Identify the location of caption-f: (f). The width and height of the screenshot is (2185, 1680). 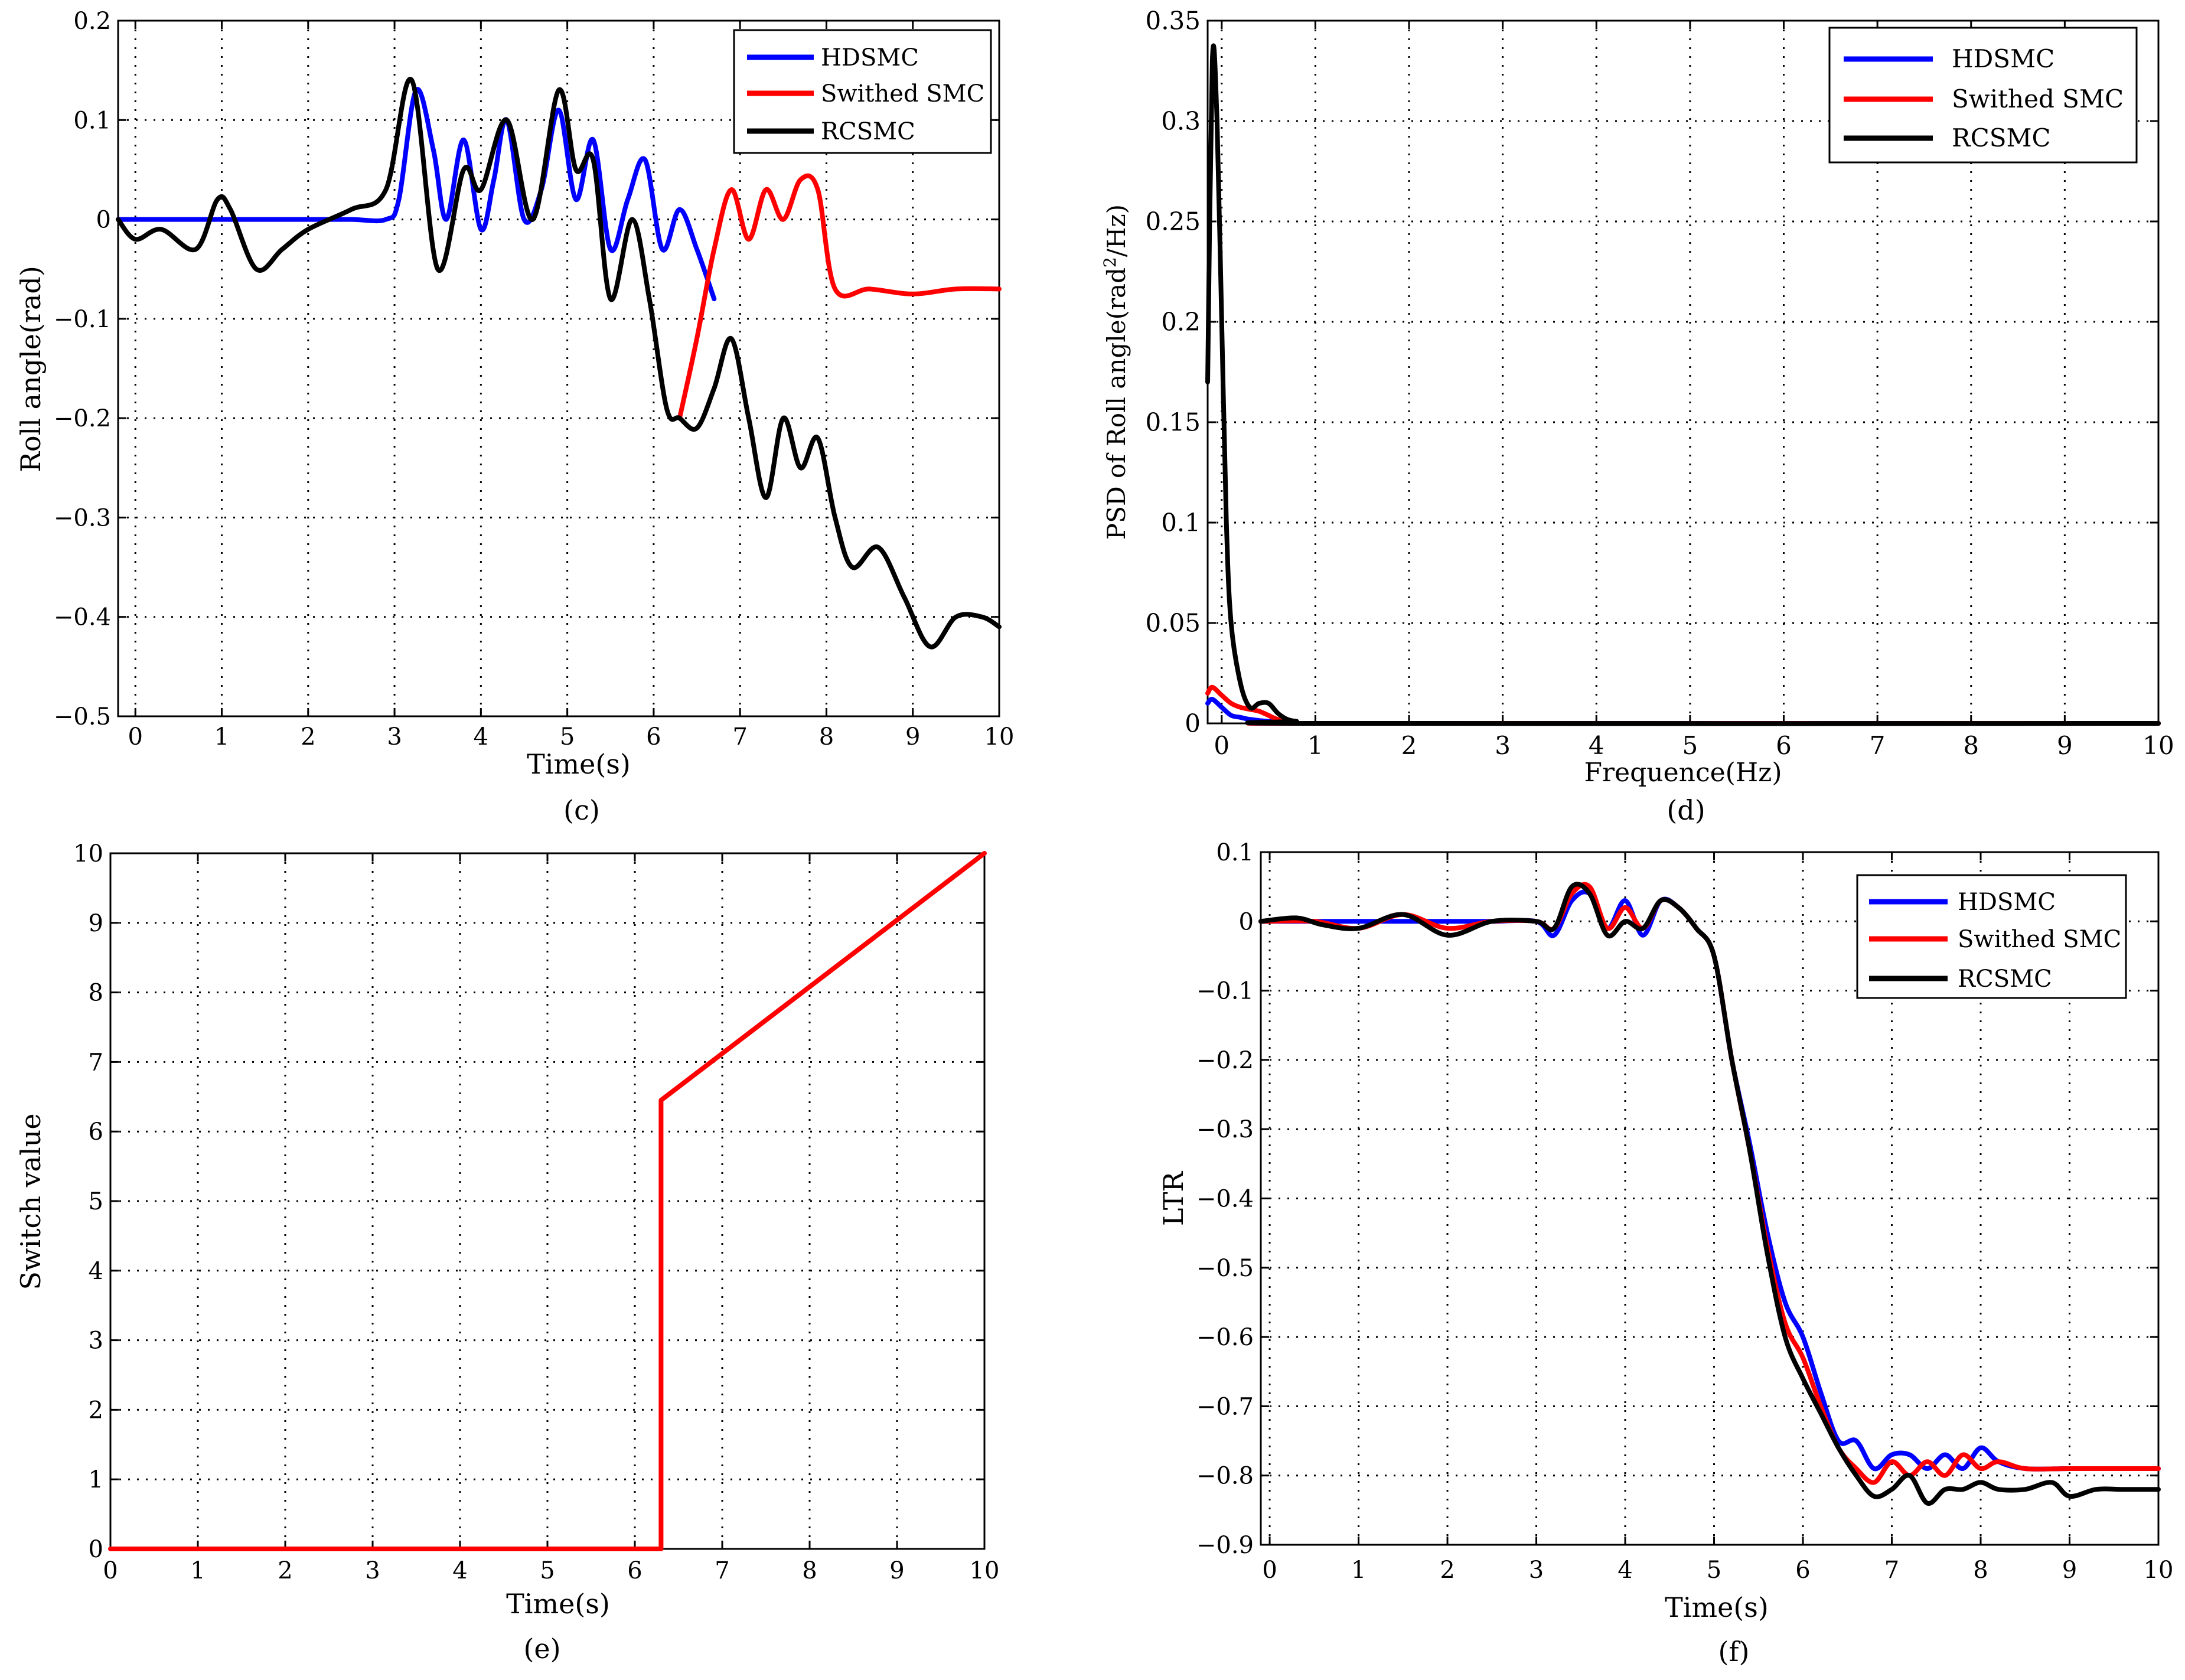
(1734, 1652).